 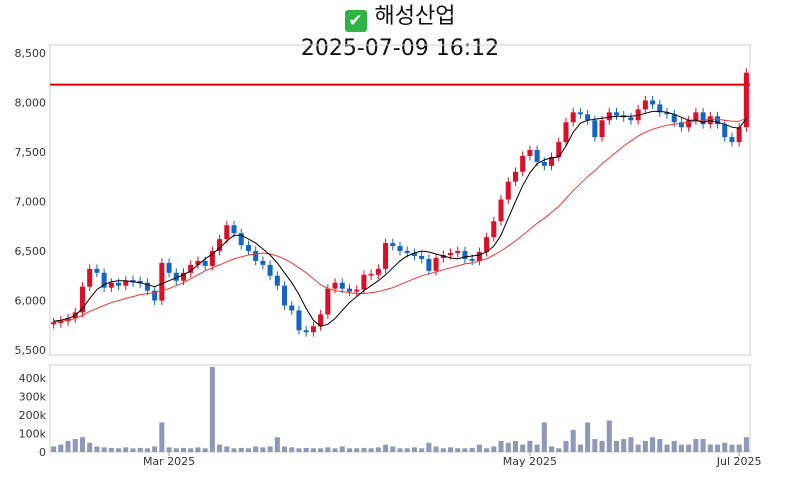 I want to click on price-tick-label: 6,000, so click(x=31, y=301).